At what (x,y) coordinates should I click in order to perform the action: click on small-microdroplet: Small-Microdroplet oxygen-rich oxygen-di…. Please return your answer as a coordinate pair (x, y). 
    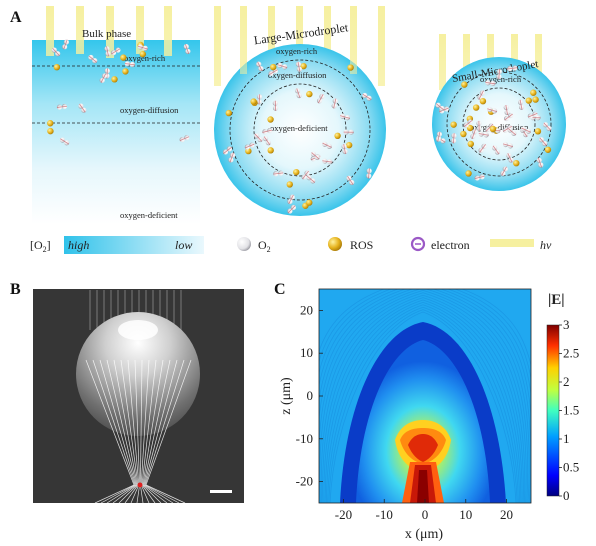
    Looking at the image, I should click on (499, 112).